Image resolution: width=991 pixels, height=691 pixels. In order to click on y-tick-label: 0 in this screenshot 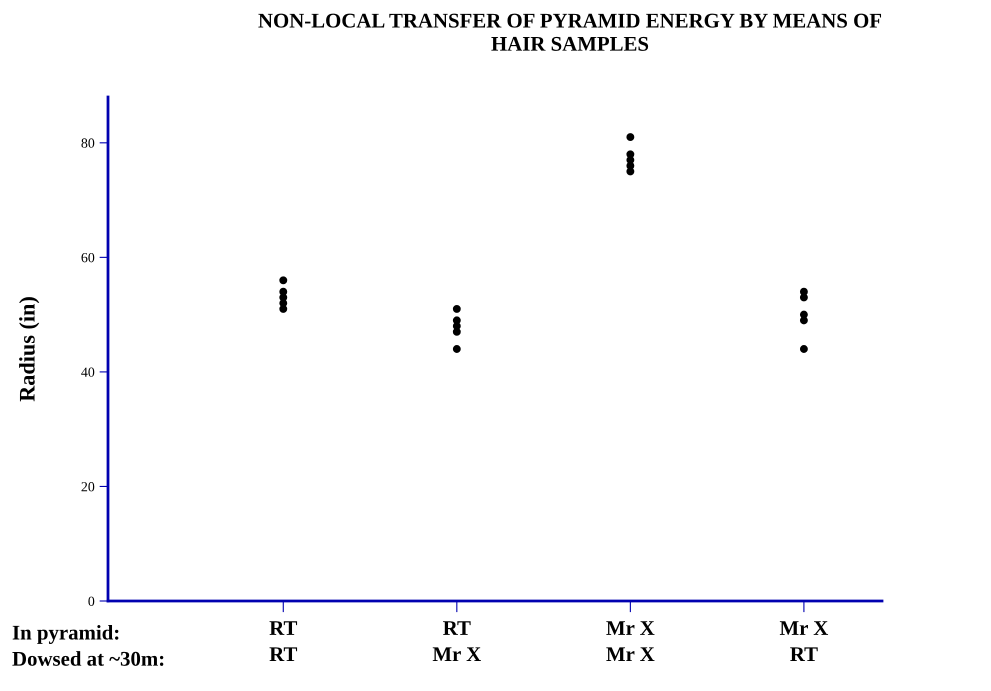, I will do `click(91, 601)`.